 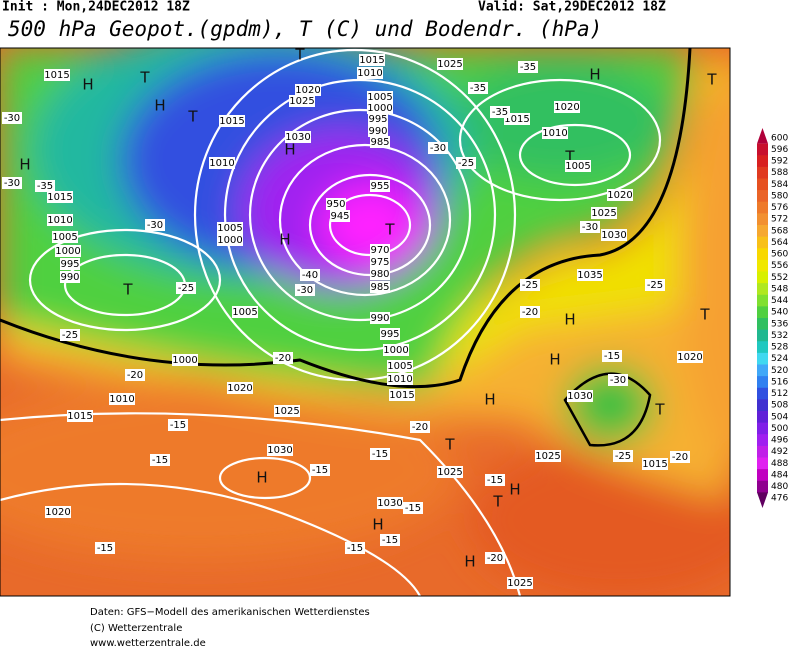 I want to click on footer-line: (C) Wetterzentrale, so click(x=136, y=628).